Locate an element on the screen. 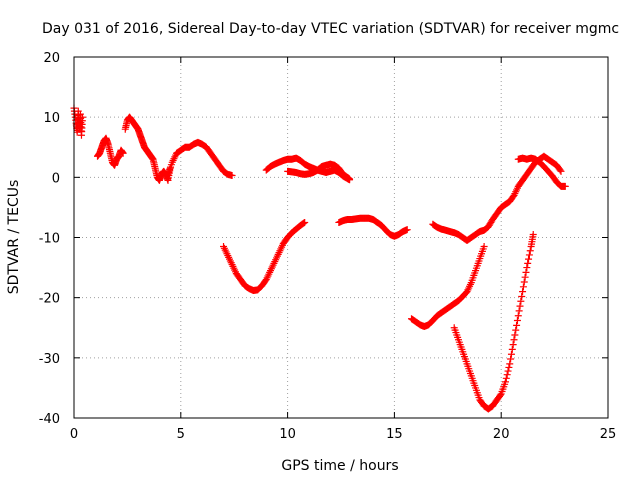 The height and width of the screenshot is (480, 640). series-arc-l is located at coordinates (541, 172).